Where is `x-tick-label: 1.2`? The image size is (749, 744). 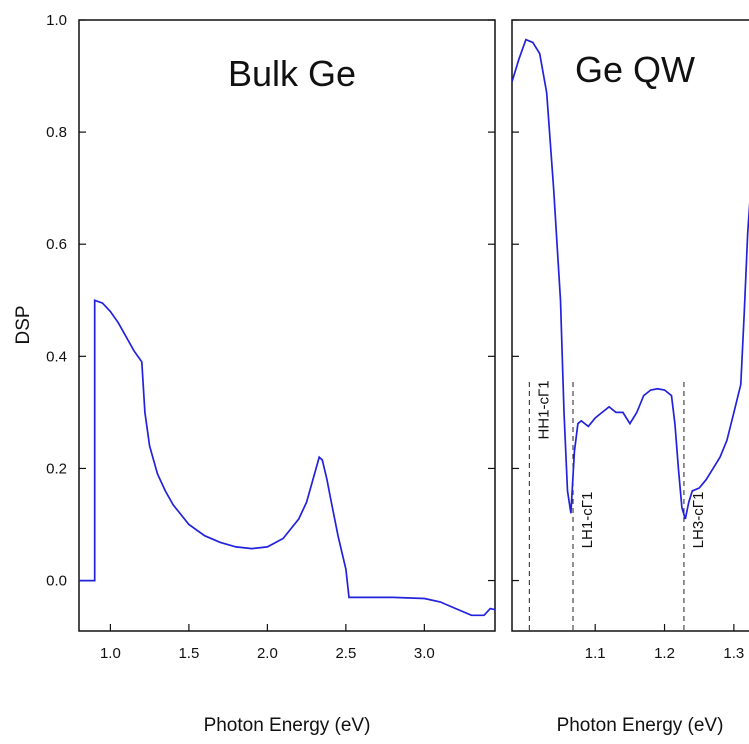 x-tick-label: 1.2 is located at coordinates (664, 653).